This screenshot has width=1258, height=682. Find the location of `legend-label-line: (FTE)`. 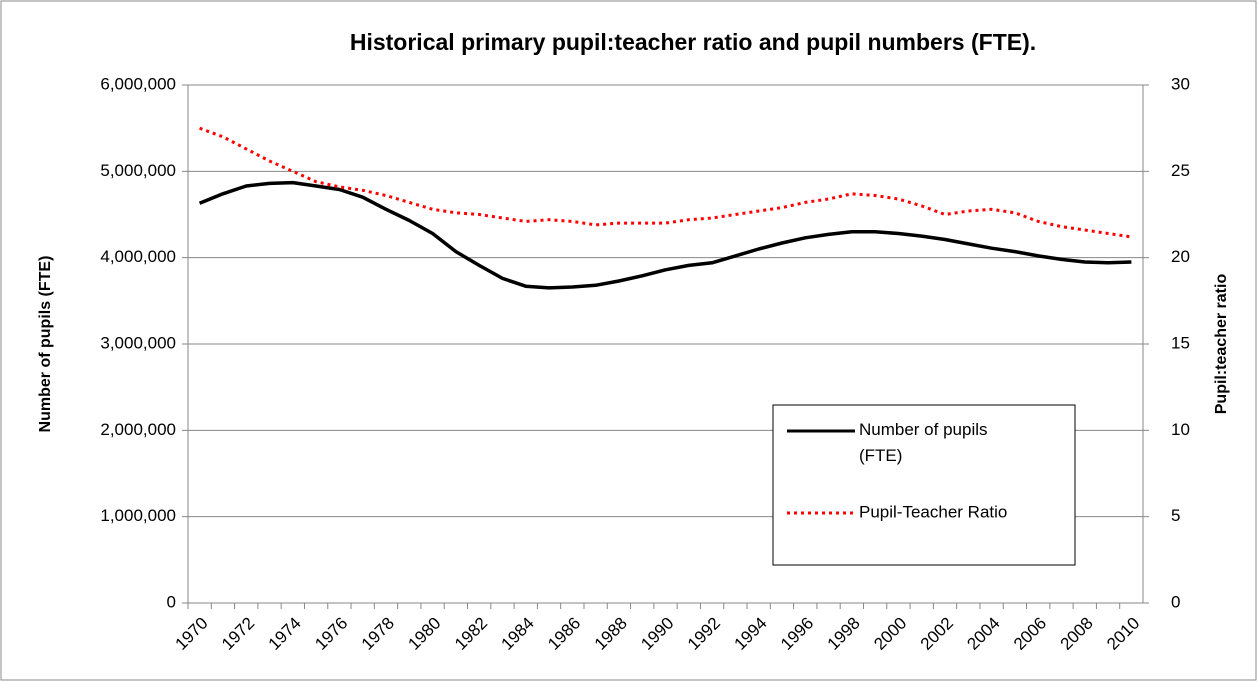

legend-label-line: (FTE) is located at coordinates (880, 455).